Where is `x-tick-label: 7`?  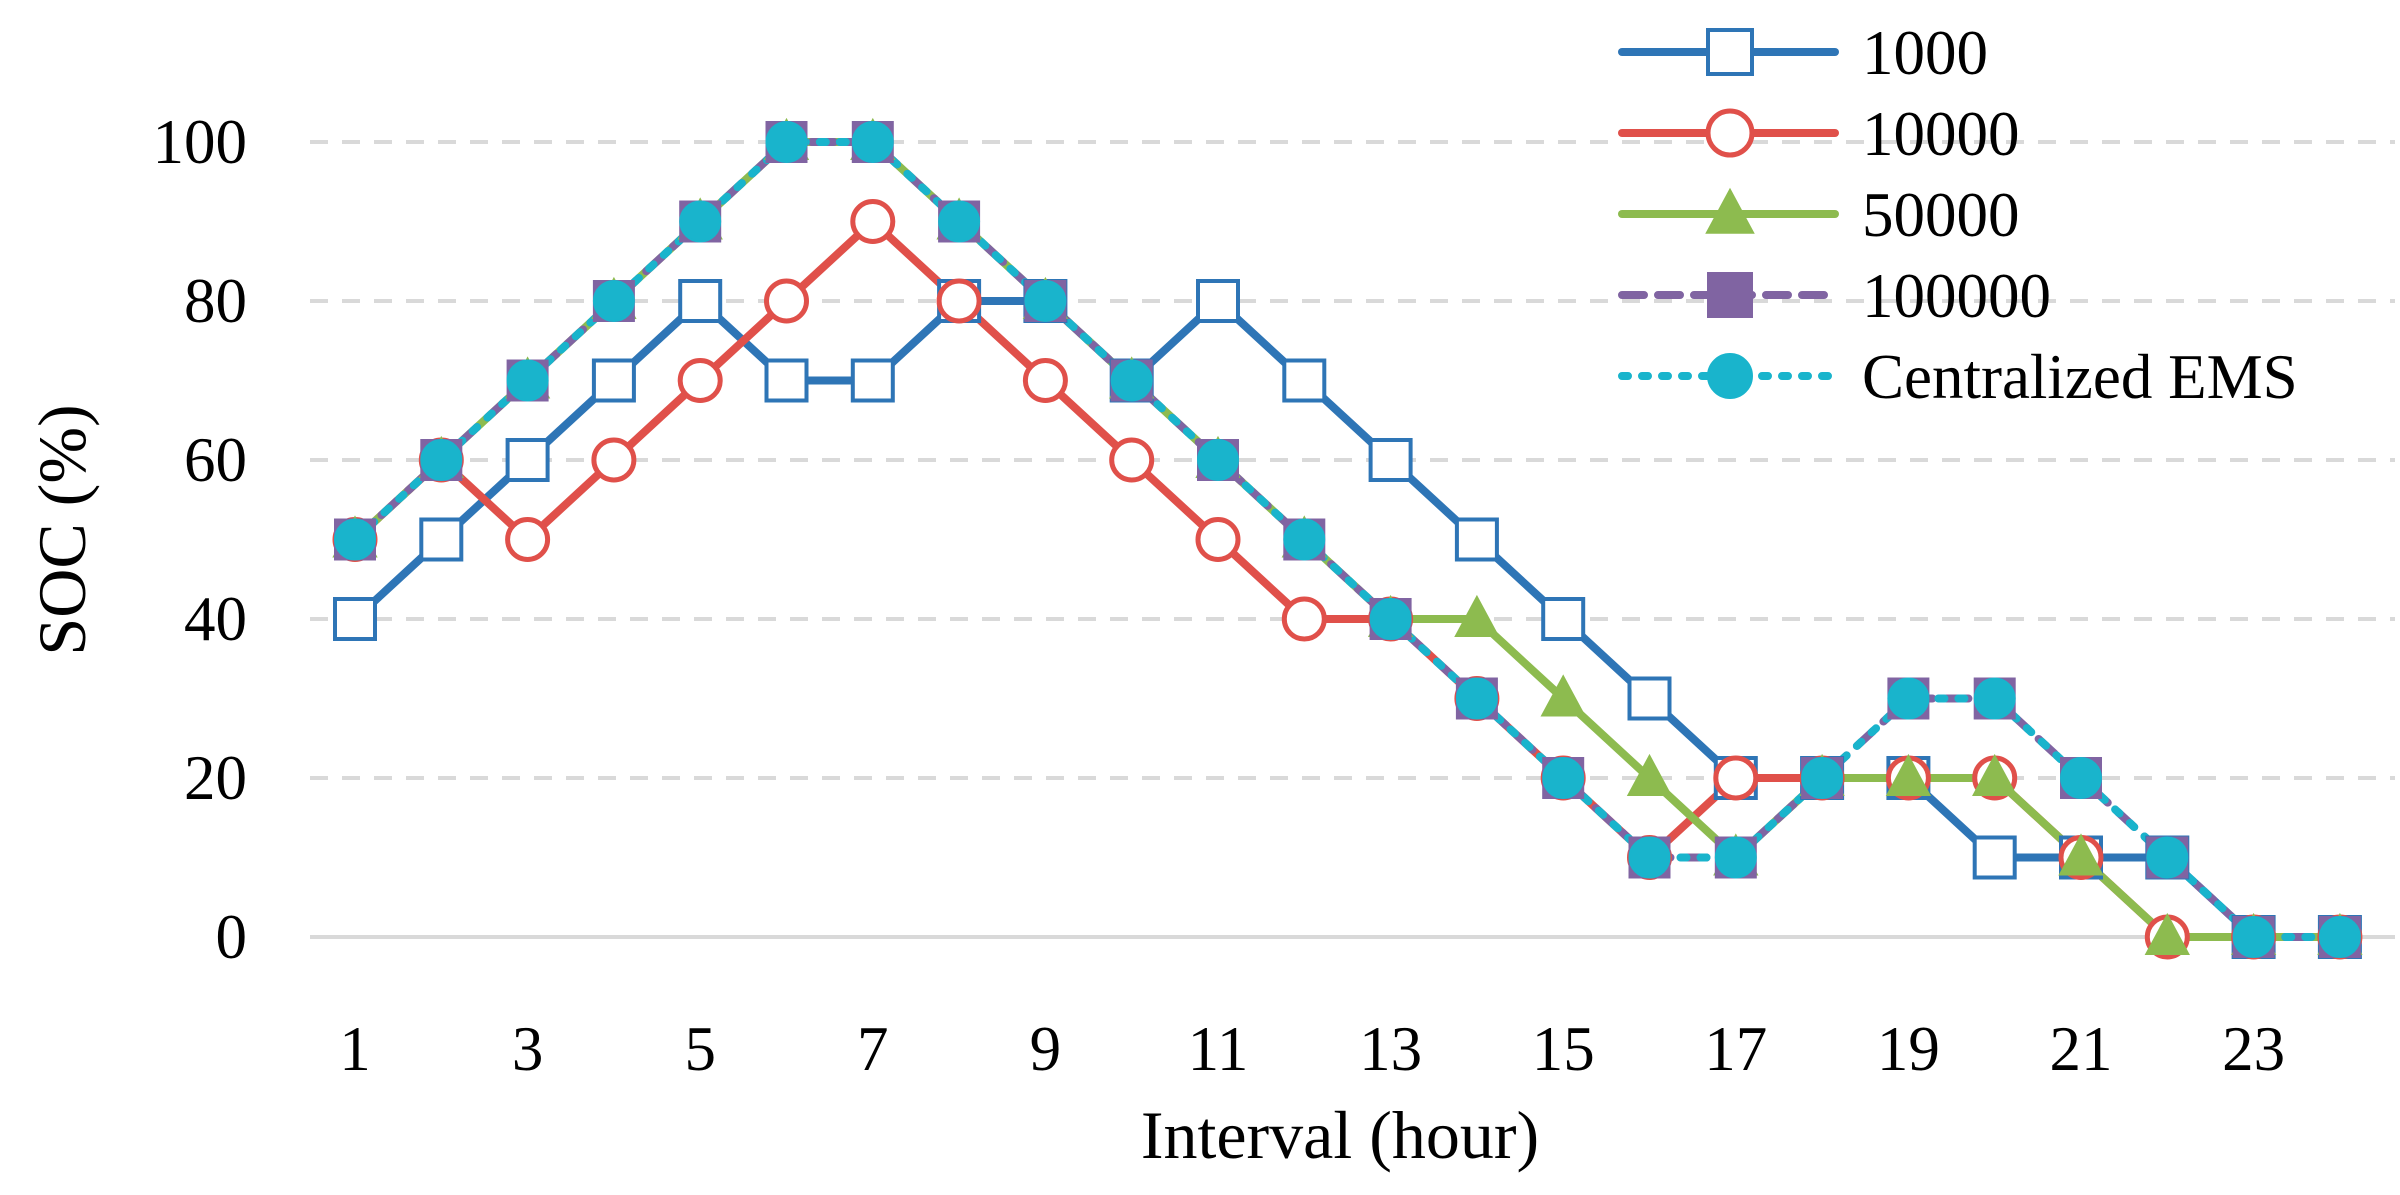
x-tick-label: 7 is located at coordinates (873, 1049).